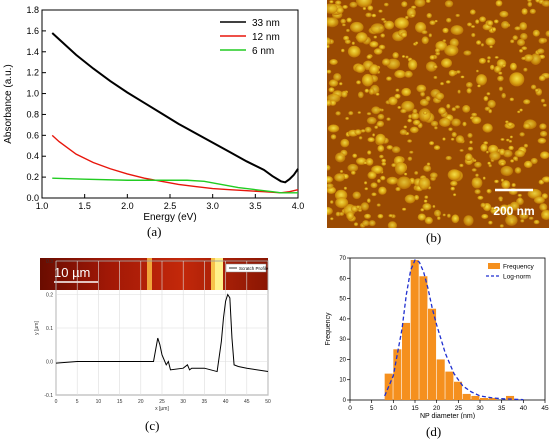  What do you see at coordinates (342, 320) in the screenshot?
I see `y-tick-label: 40` at bounding box center [342, 320].